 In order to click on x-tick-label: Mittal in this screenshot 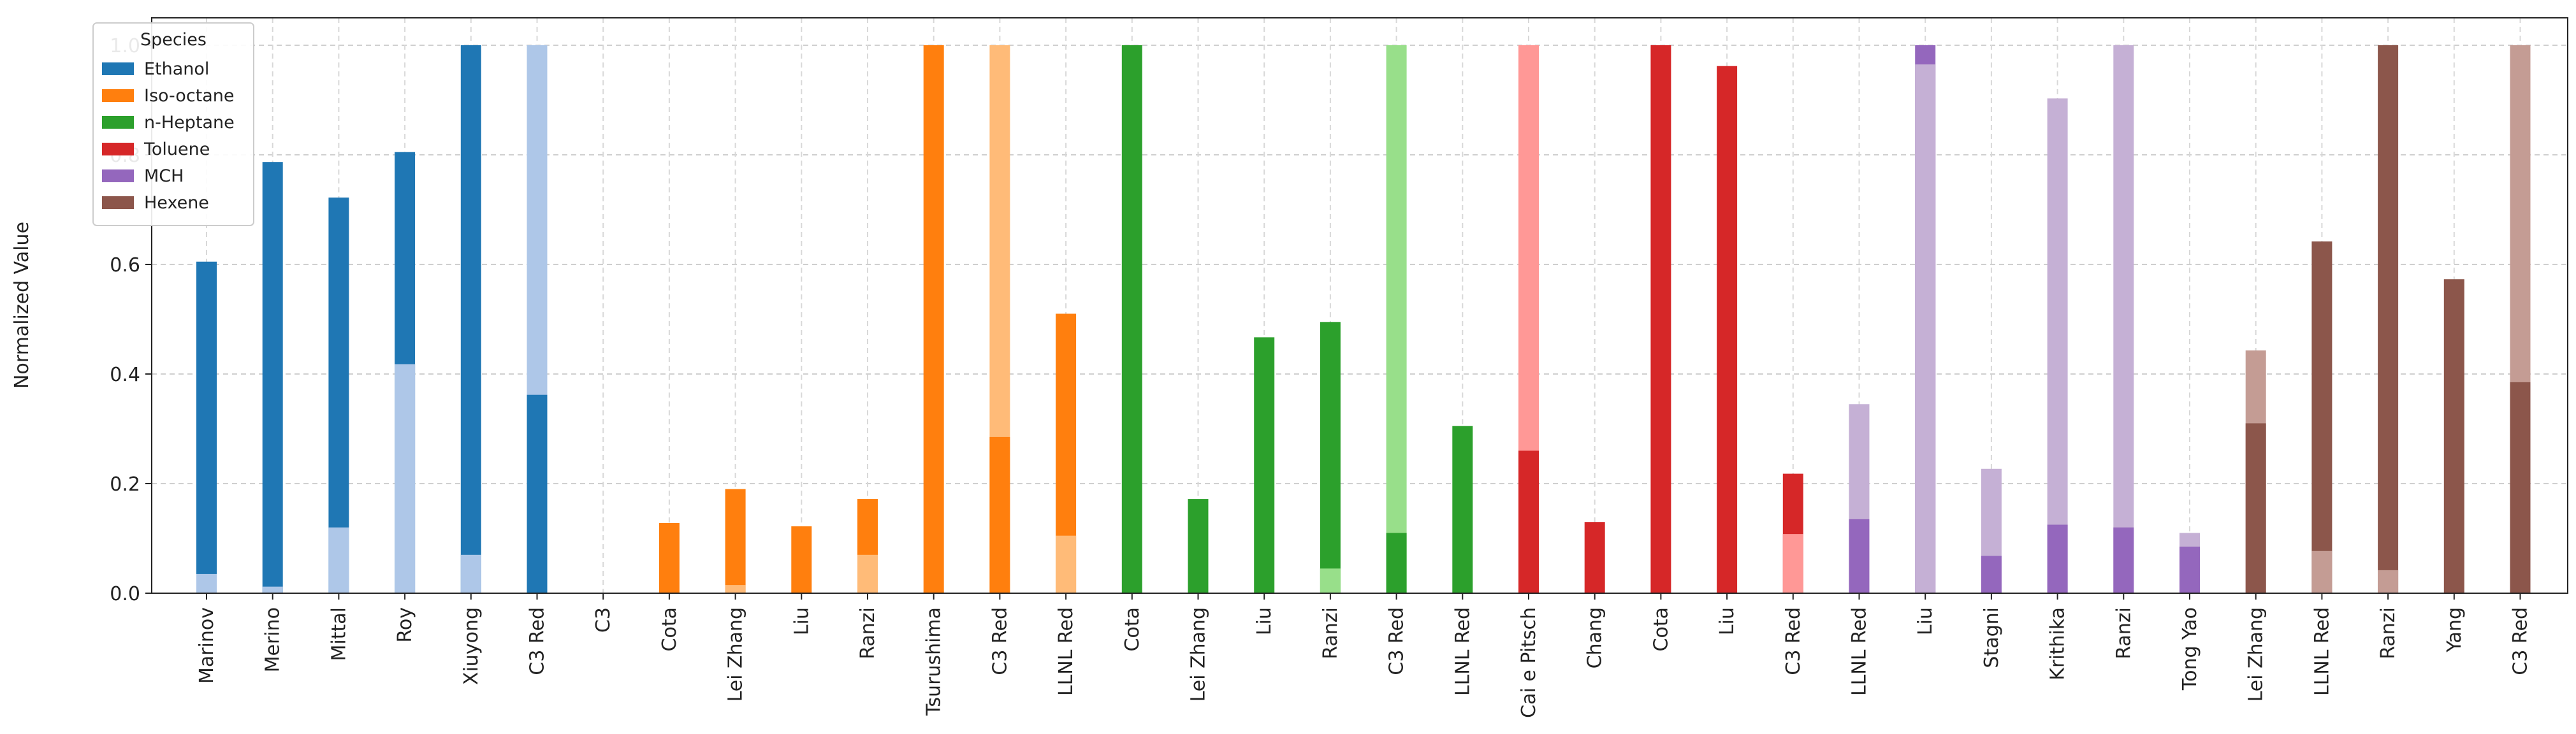, I will do `click(339, 634)`.